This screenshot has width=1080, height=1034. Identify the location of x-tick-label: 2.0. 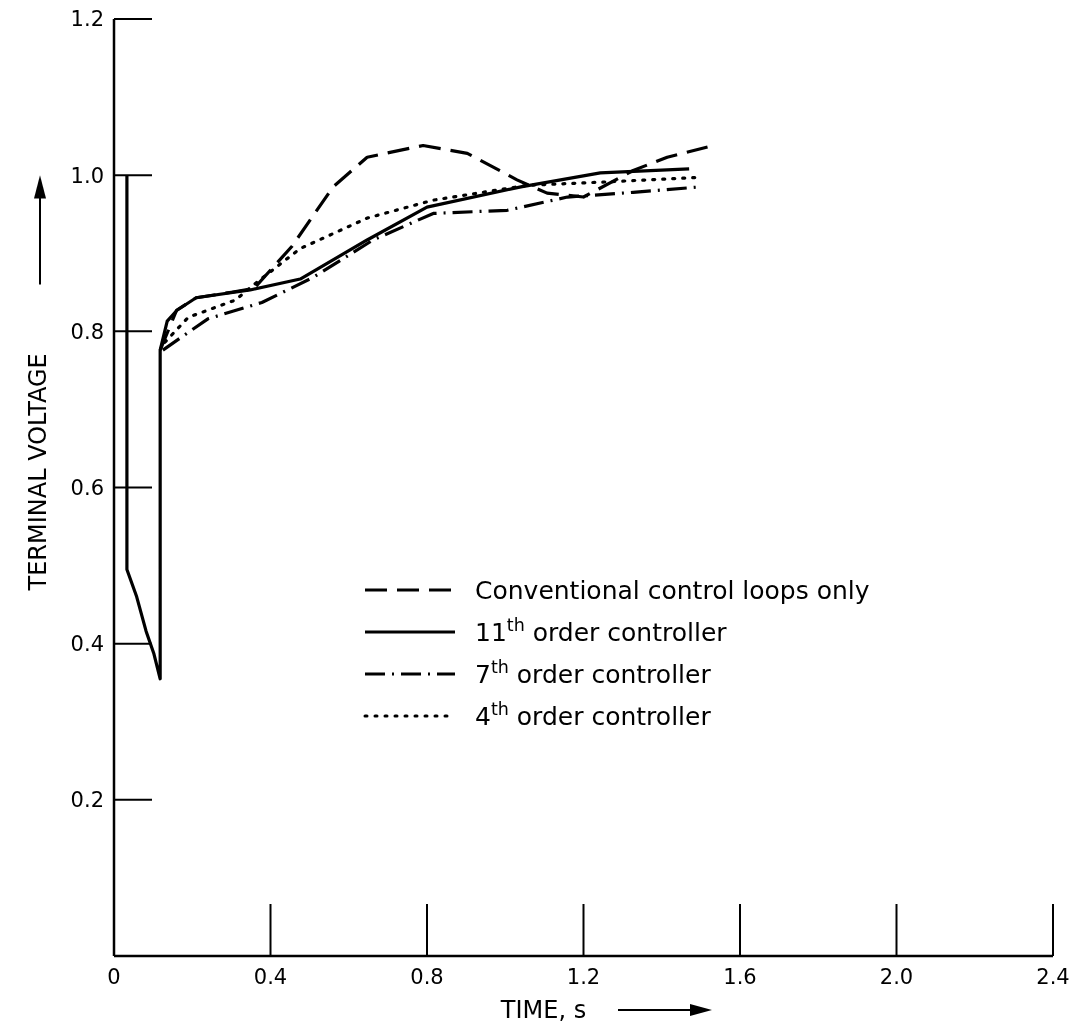
(896, 977).